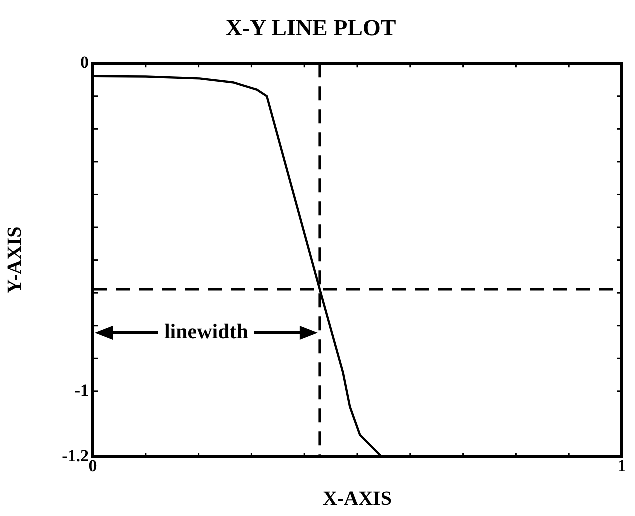 This screenshot has width=635, height=516. I want to click on y-axis-title: Y-AXIS, so click(15, 260).